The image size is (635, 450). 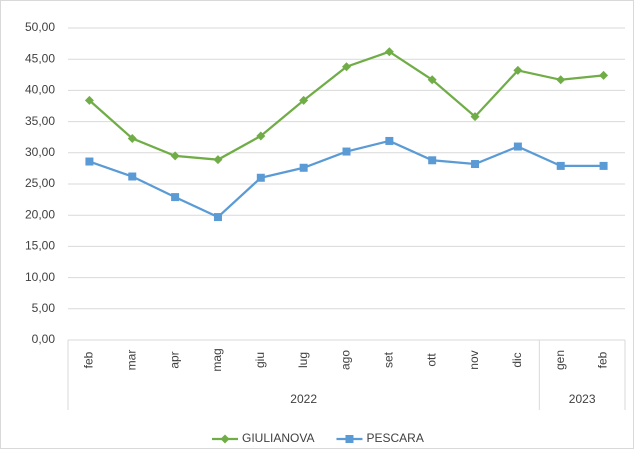 I want to click on x-tick-label: nov, so click(x=474, y=359).